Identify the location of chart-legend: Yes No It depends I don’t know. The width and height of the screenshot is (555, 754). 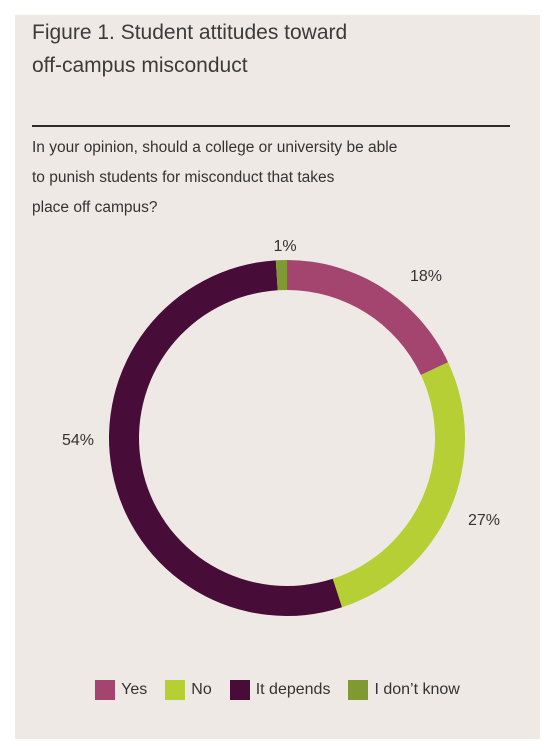
(277, 690).